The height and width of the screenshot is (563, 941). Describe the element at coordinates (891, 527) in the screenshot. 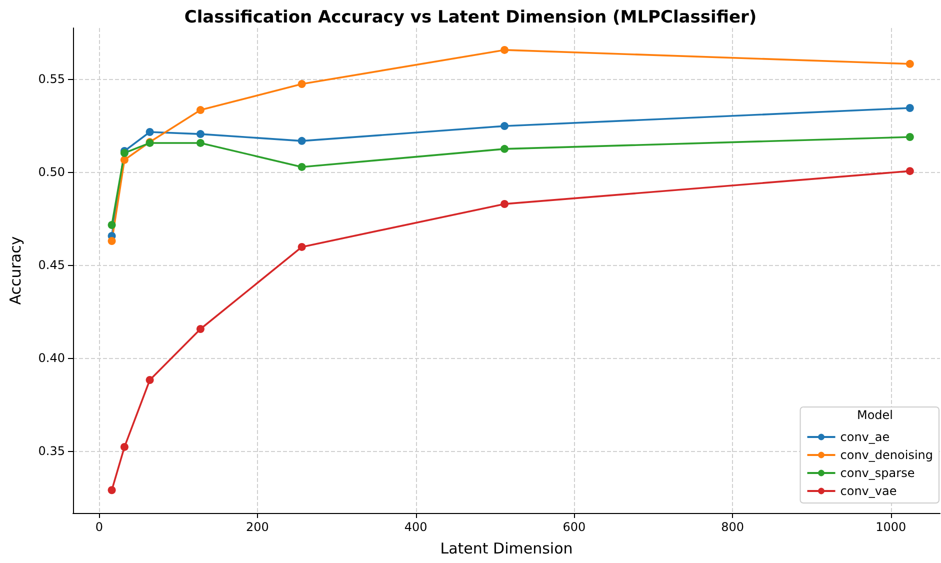

I see `x-tick-label: 1000` at that location.